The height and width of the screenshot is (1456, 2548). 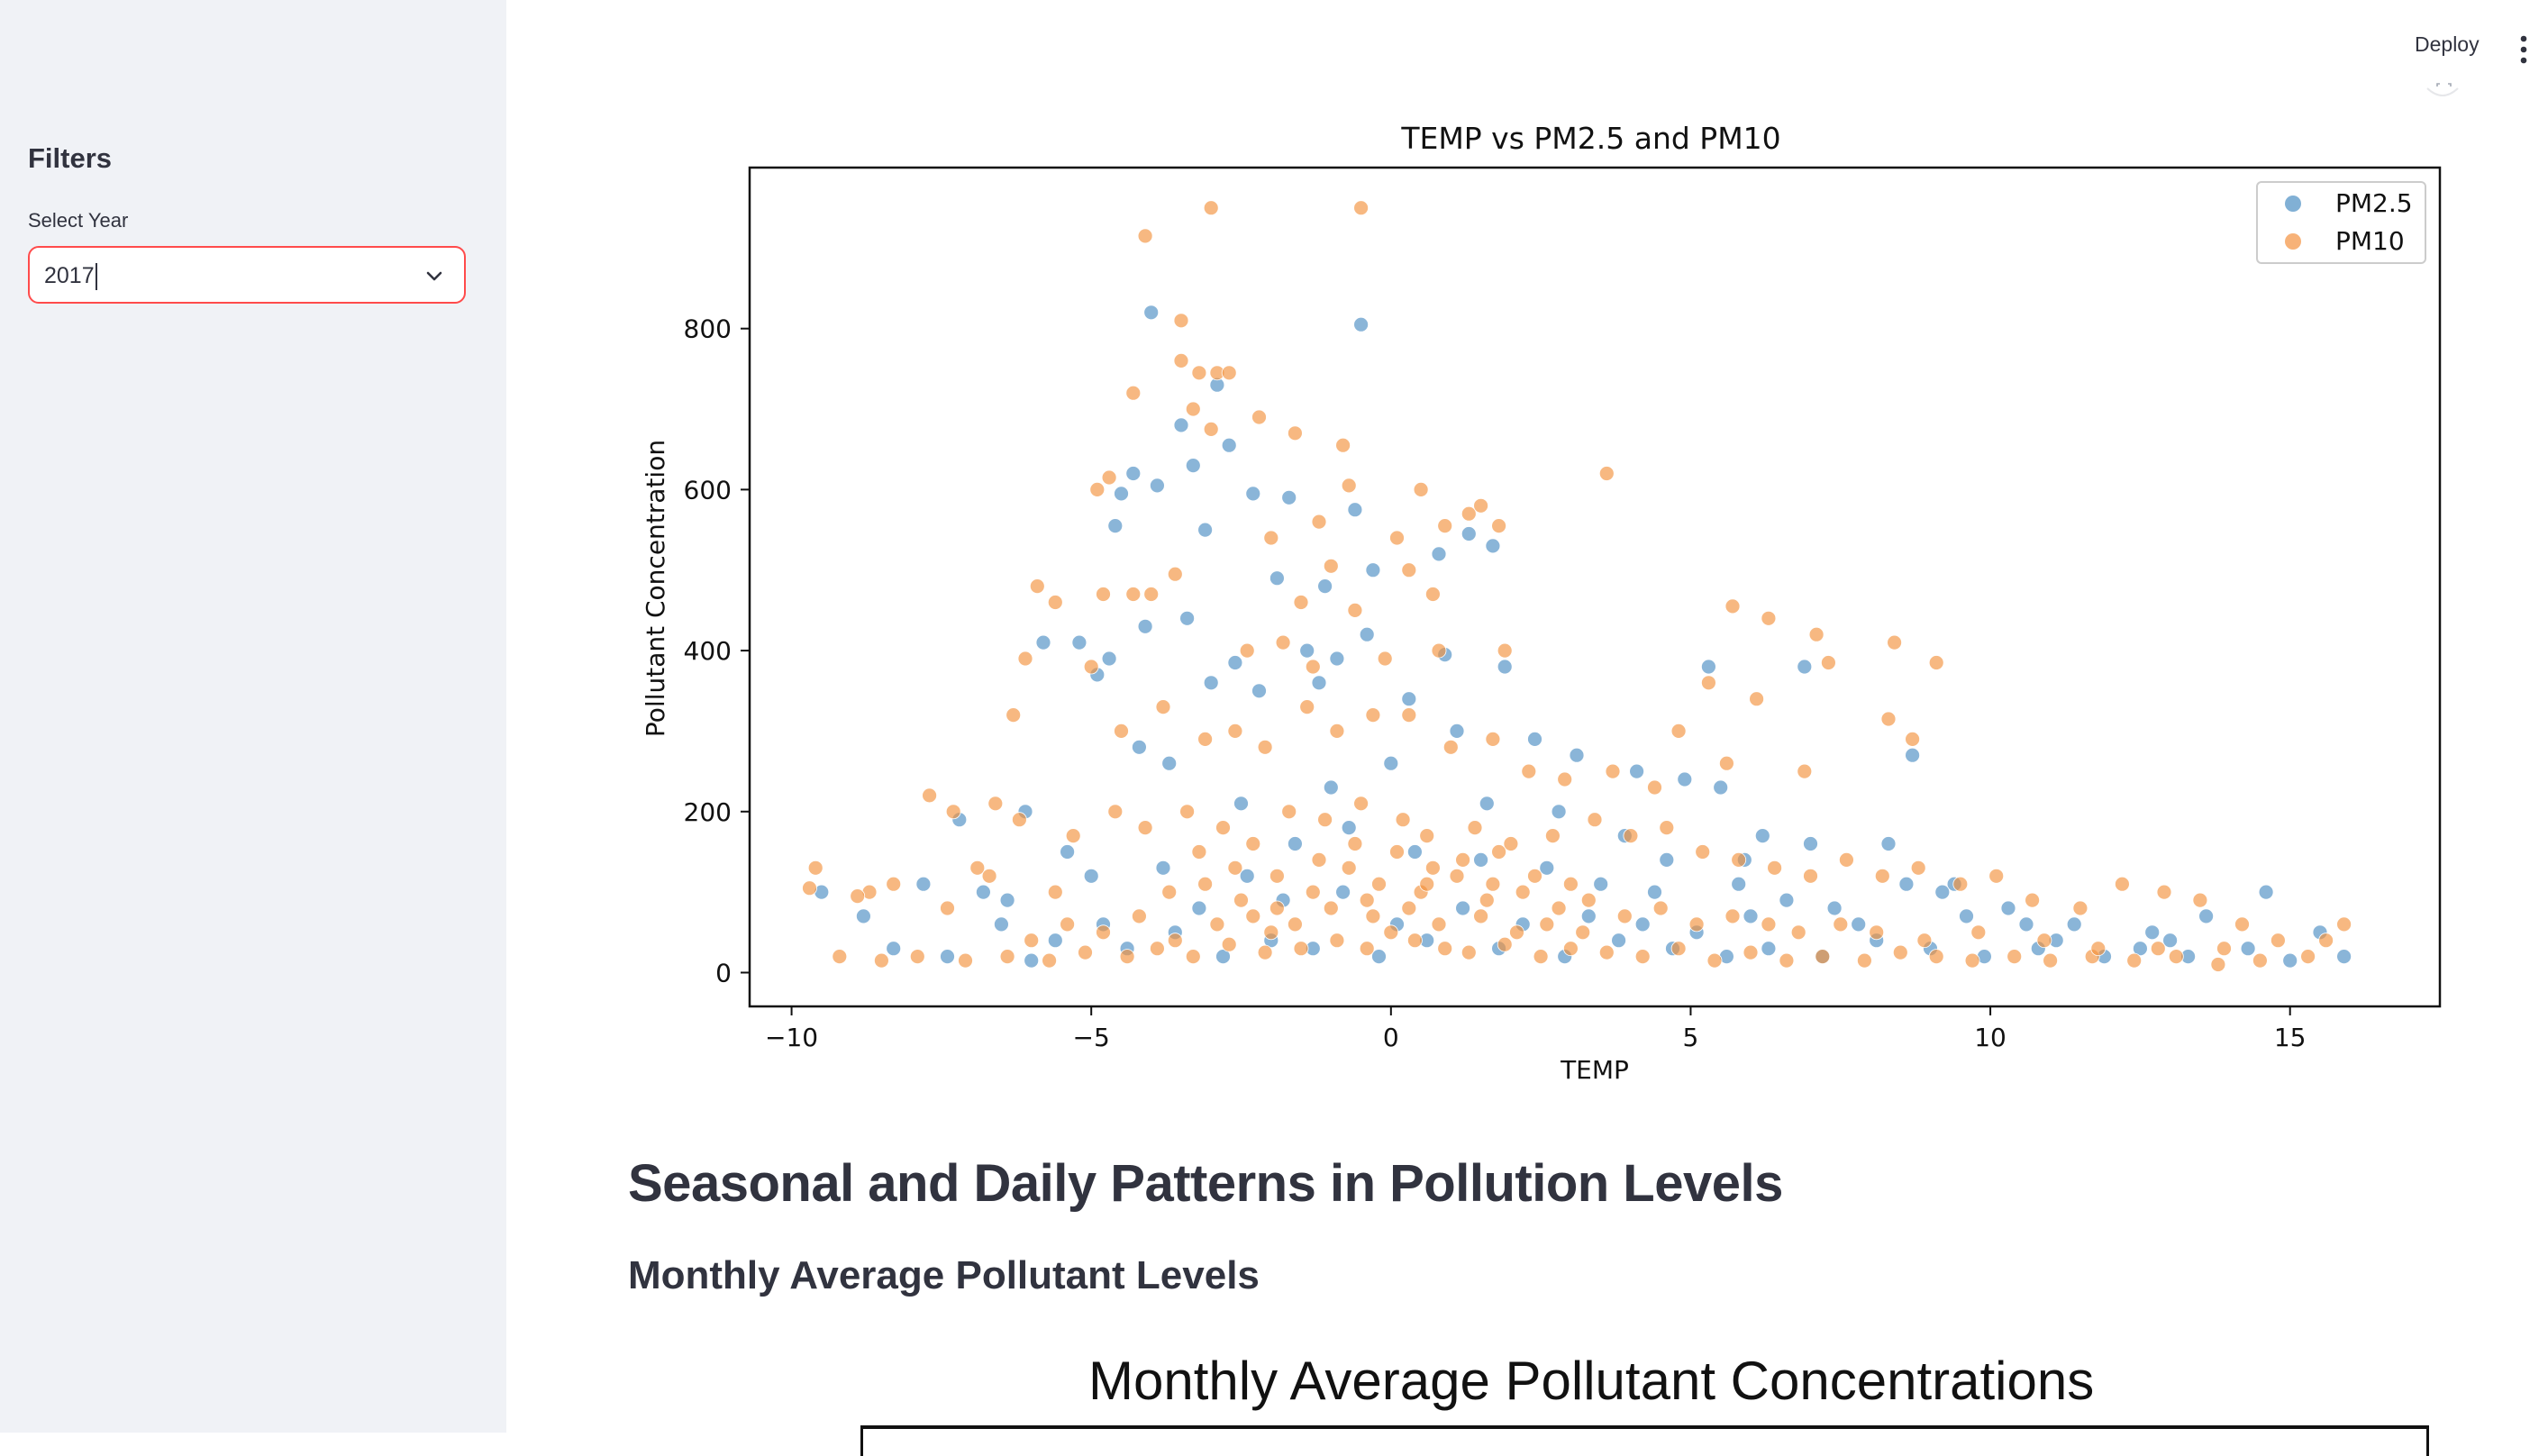 I want to click on year-select-value: 2017, so click(x=70, y=277).